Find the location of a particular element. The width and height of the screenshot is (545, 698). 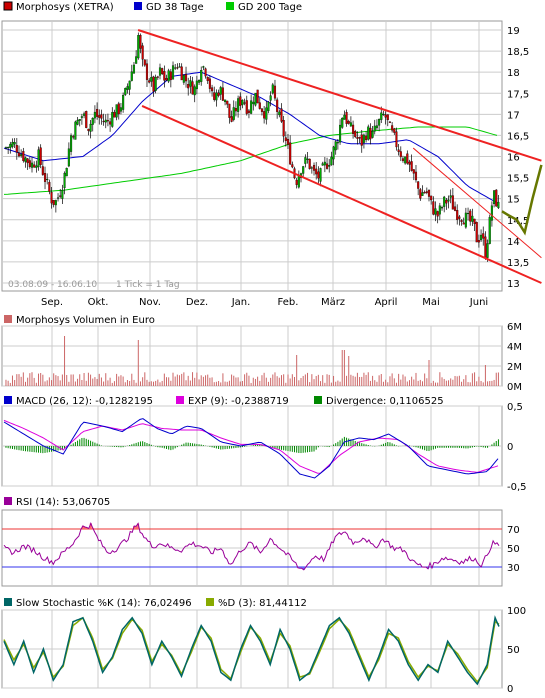

price-y-tick-label: 17 is located at coordinates (513, 115).